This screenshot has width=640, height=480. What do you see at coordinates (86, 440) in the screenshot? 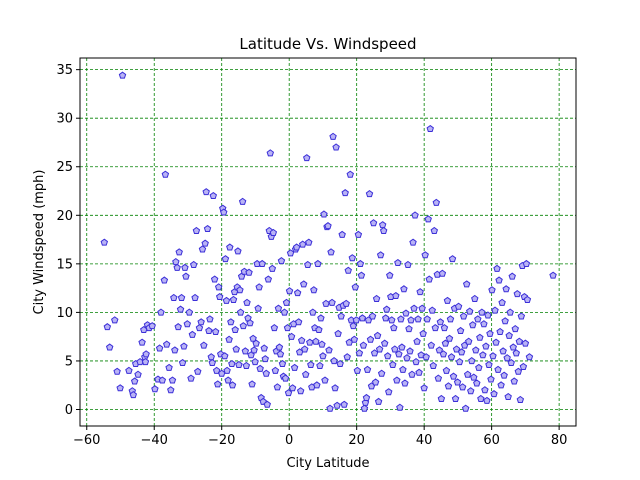
I see `x-tick-label: −60` at bounding box center [86, 440].